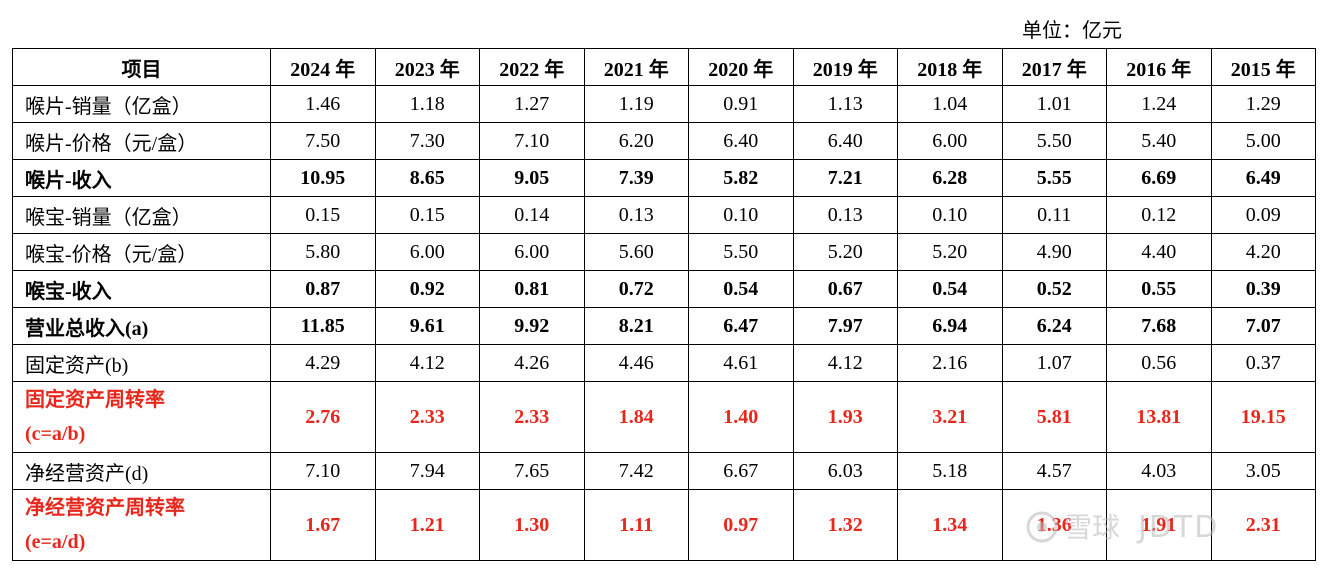 This screenshot has height=570, width=1328. Describe the element at coordinates (1159, 141) in the screenshot. I see `table-cell: 5.40` at that location.